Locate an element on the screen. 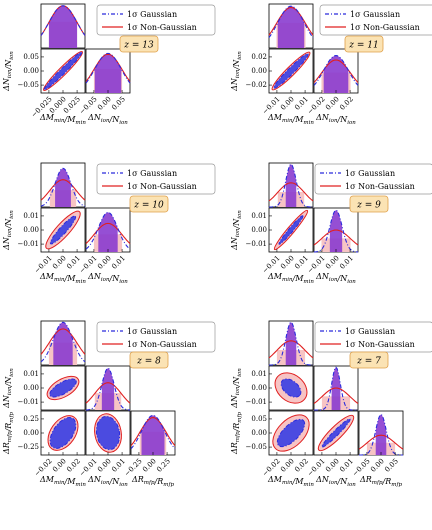 This screenshot has height=530, width=432. block-5-z-badge: z = 8 is located at coordinates (149, 360).